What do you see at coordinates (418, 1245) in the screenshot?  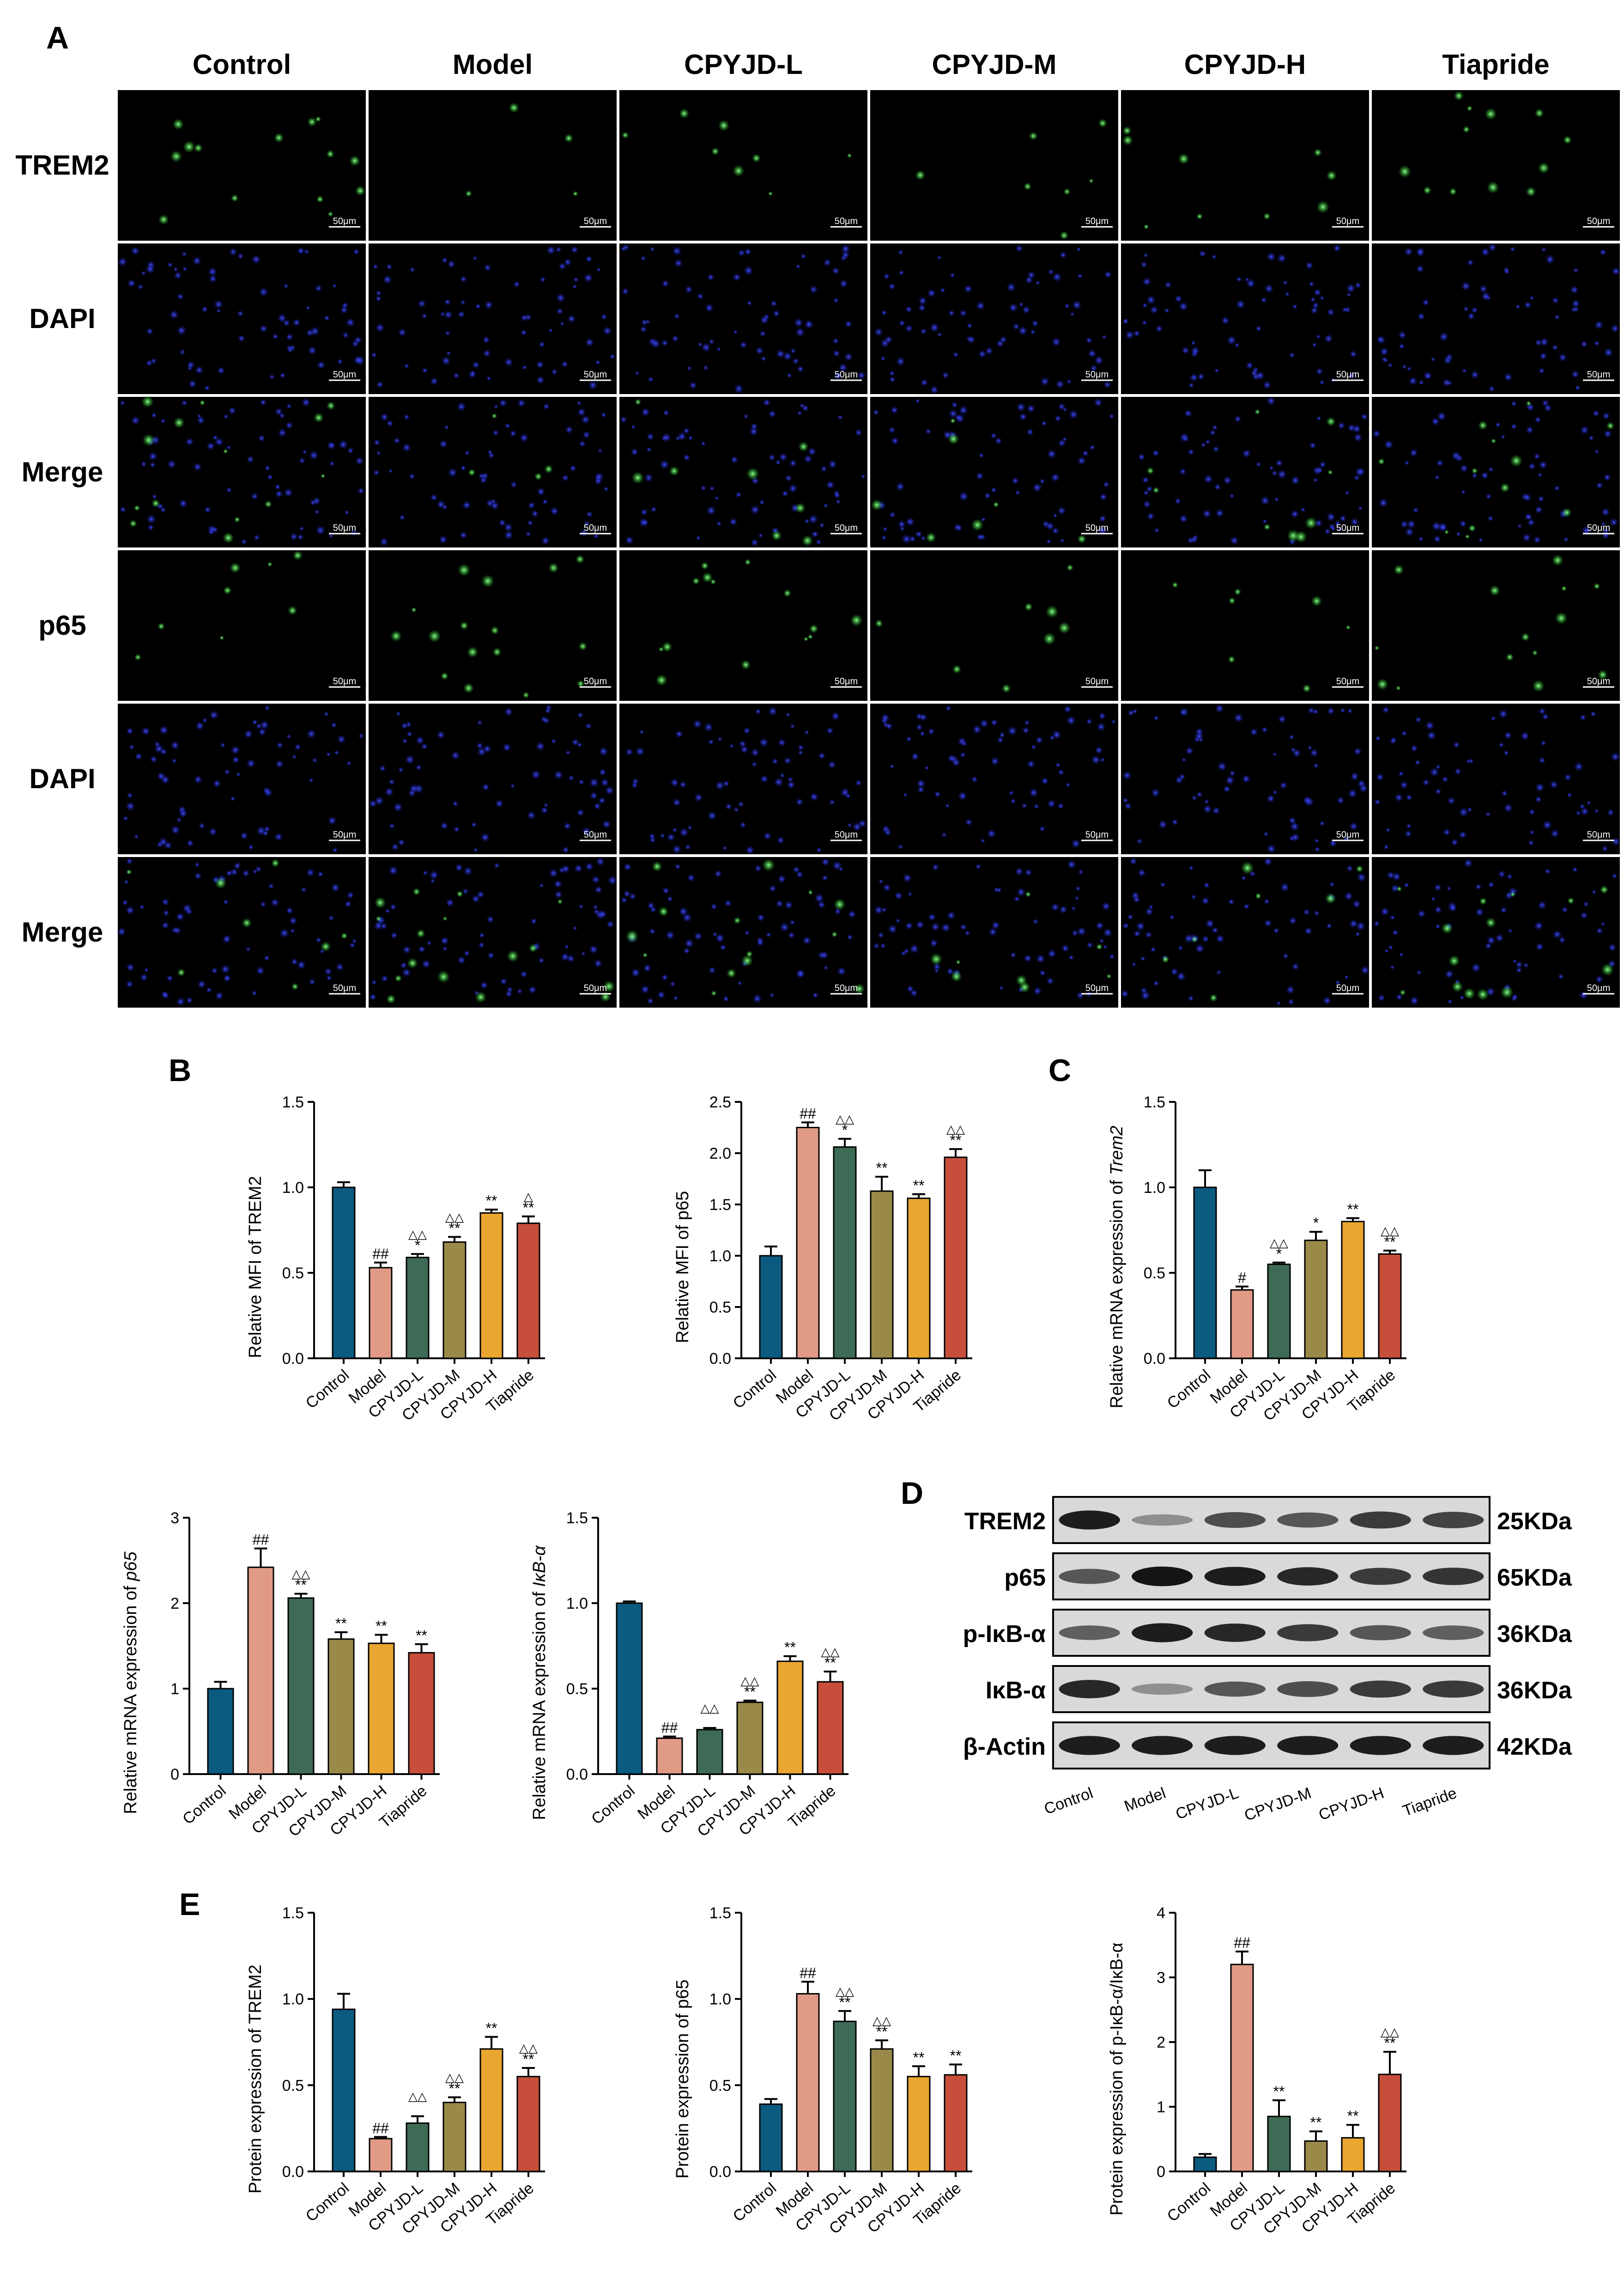 I see `significance-mark: *` at bounding box center [418, 1245].